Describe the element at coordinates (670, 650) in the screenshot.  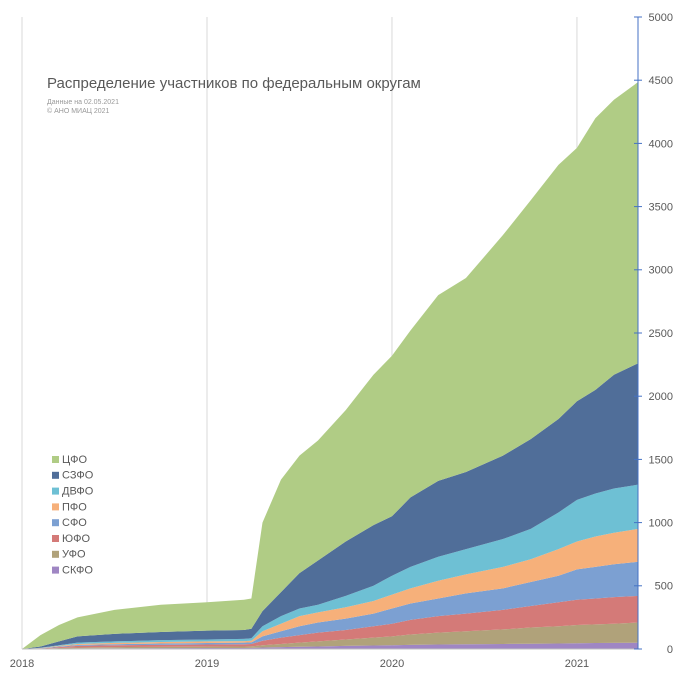
I see `y-tick-label: 0` at that location.